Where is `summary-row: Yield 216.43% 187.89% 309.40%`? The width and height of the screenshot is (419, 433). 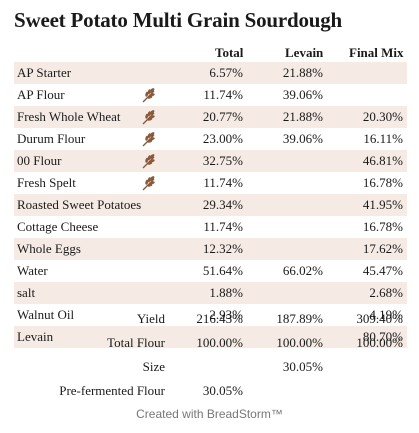
summary-row: Yield 216.43% 187.89% 309.40% is located at coordinates (210, 319).